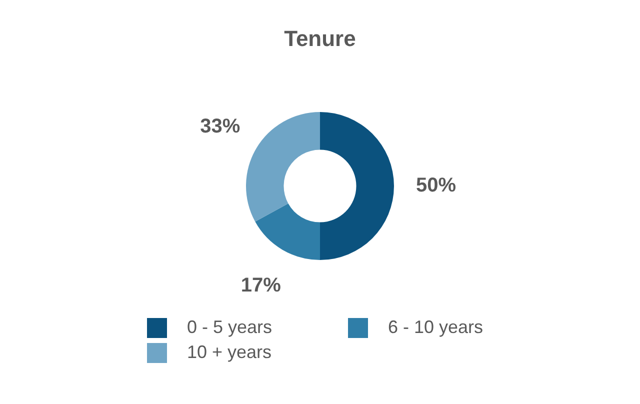  Describe the element at coordinates (436, 327) in the screenshot. I see `legend-label: 6 - 10 years` at that location.